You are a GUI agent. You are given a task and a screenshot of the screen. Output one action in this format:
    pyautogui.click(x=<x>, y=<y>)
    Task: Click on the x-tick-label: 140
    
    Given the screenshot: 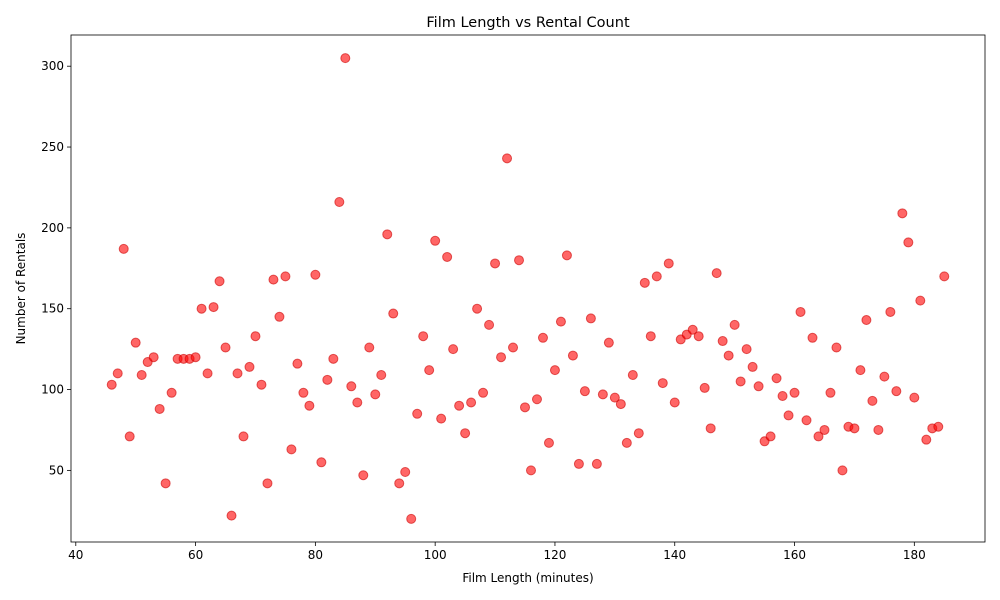 What is the action you would take?
    pyautogui.click(x=674, y=555)
    